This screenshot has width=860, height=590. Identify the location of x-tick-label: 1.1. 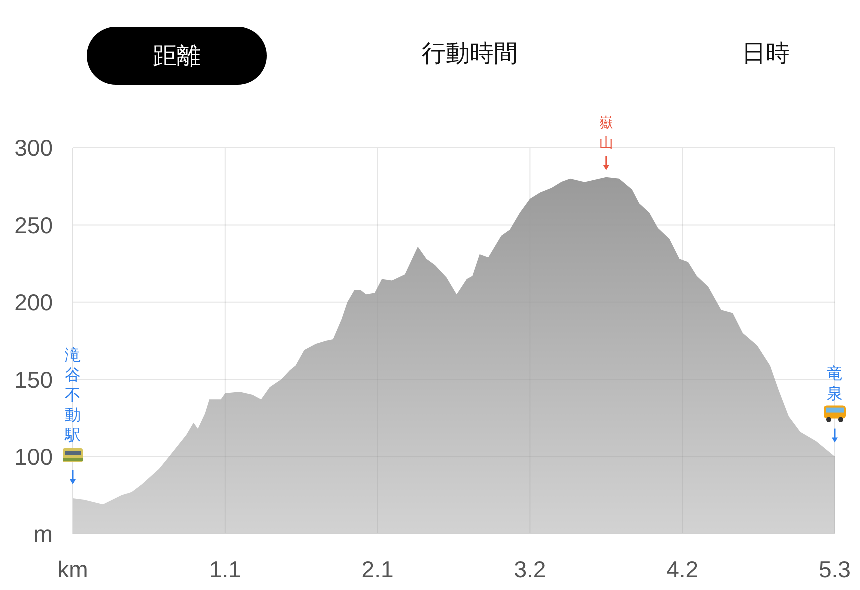
(225, 569).